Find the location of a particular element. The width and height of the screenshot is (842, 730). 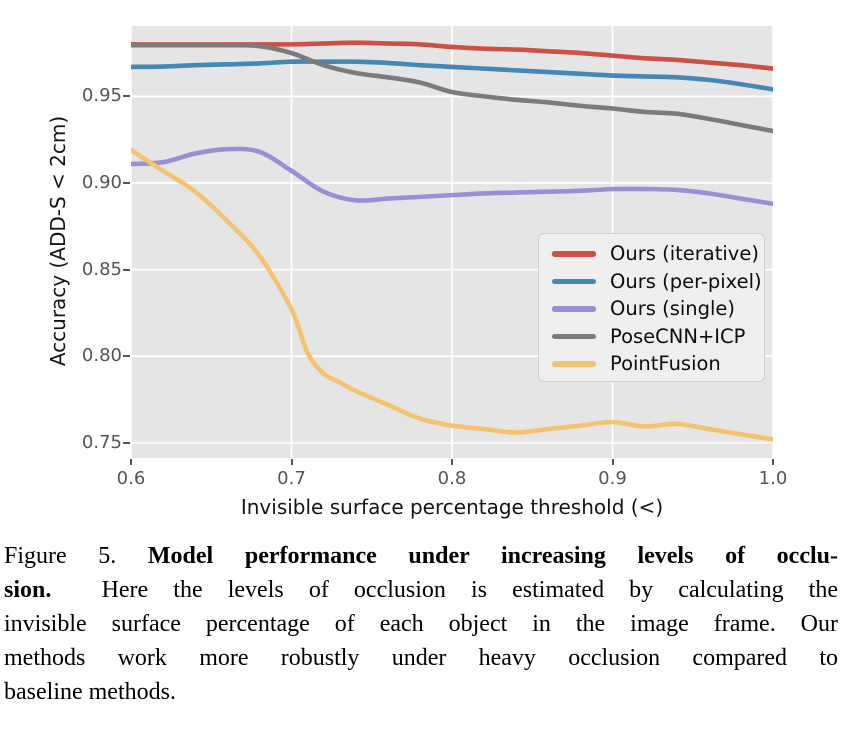

y-axis-label: Accuracy (ADD-S < 2cm) is located at coordinates (58, 241).